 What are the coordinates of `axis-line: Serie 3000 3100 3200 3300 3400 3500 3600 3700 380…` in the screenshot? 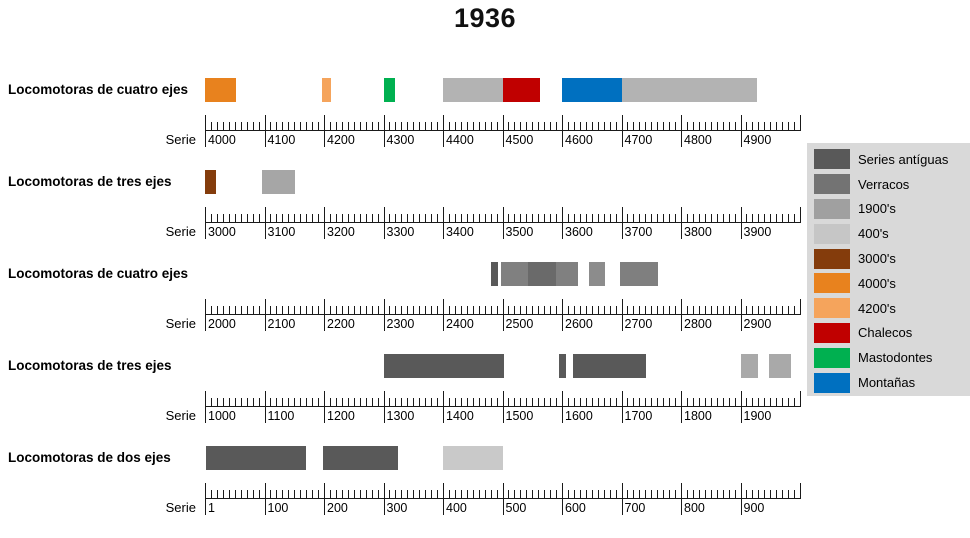 It's located at (403, 224).